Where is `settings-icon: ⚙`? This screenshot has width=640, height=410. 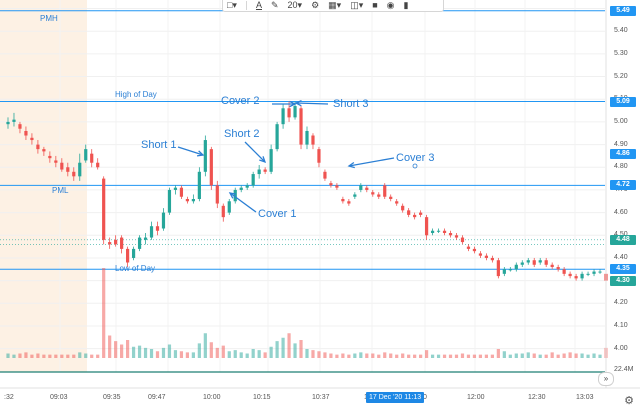
settings-icon: ⚙ is located at coordinates (315, 5).